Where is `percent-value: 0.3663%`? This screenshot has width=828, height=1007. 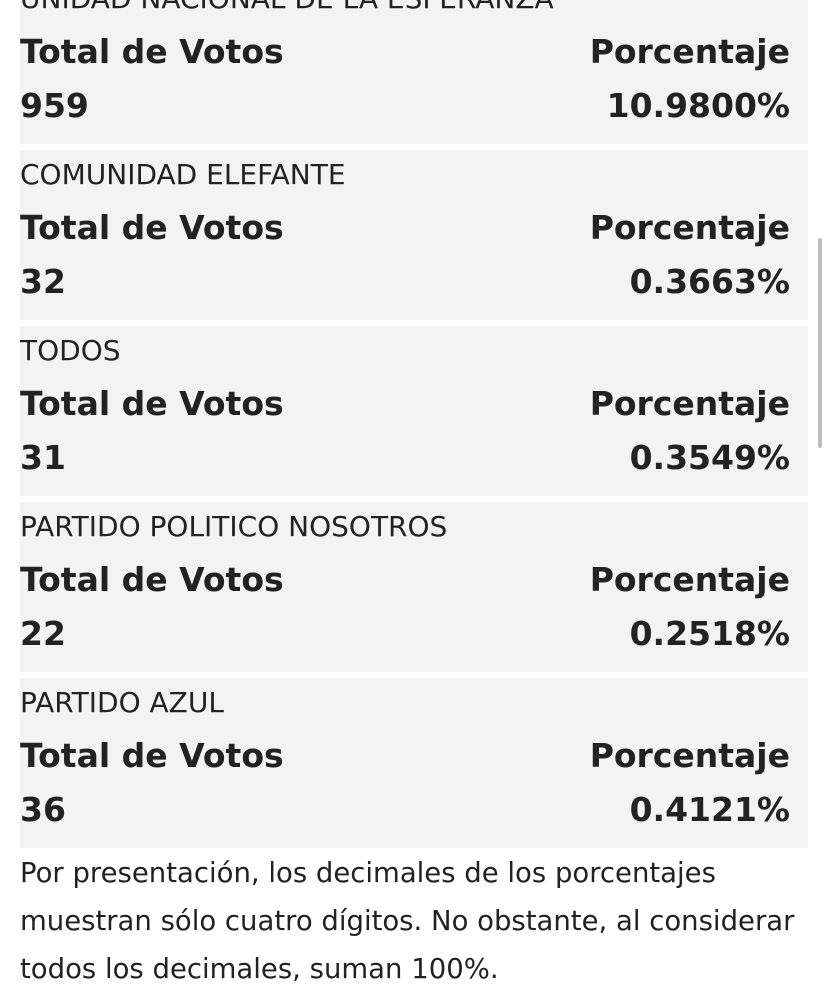
percent-value: 0.3663% is located at coordinates (709, 281).